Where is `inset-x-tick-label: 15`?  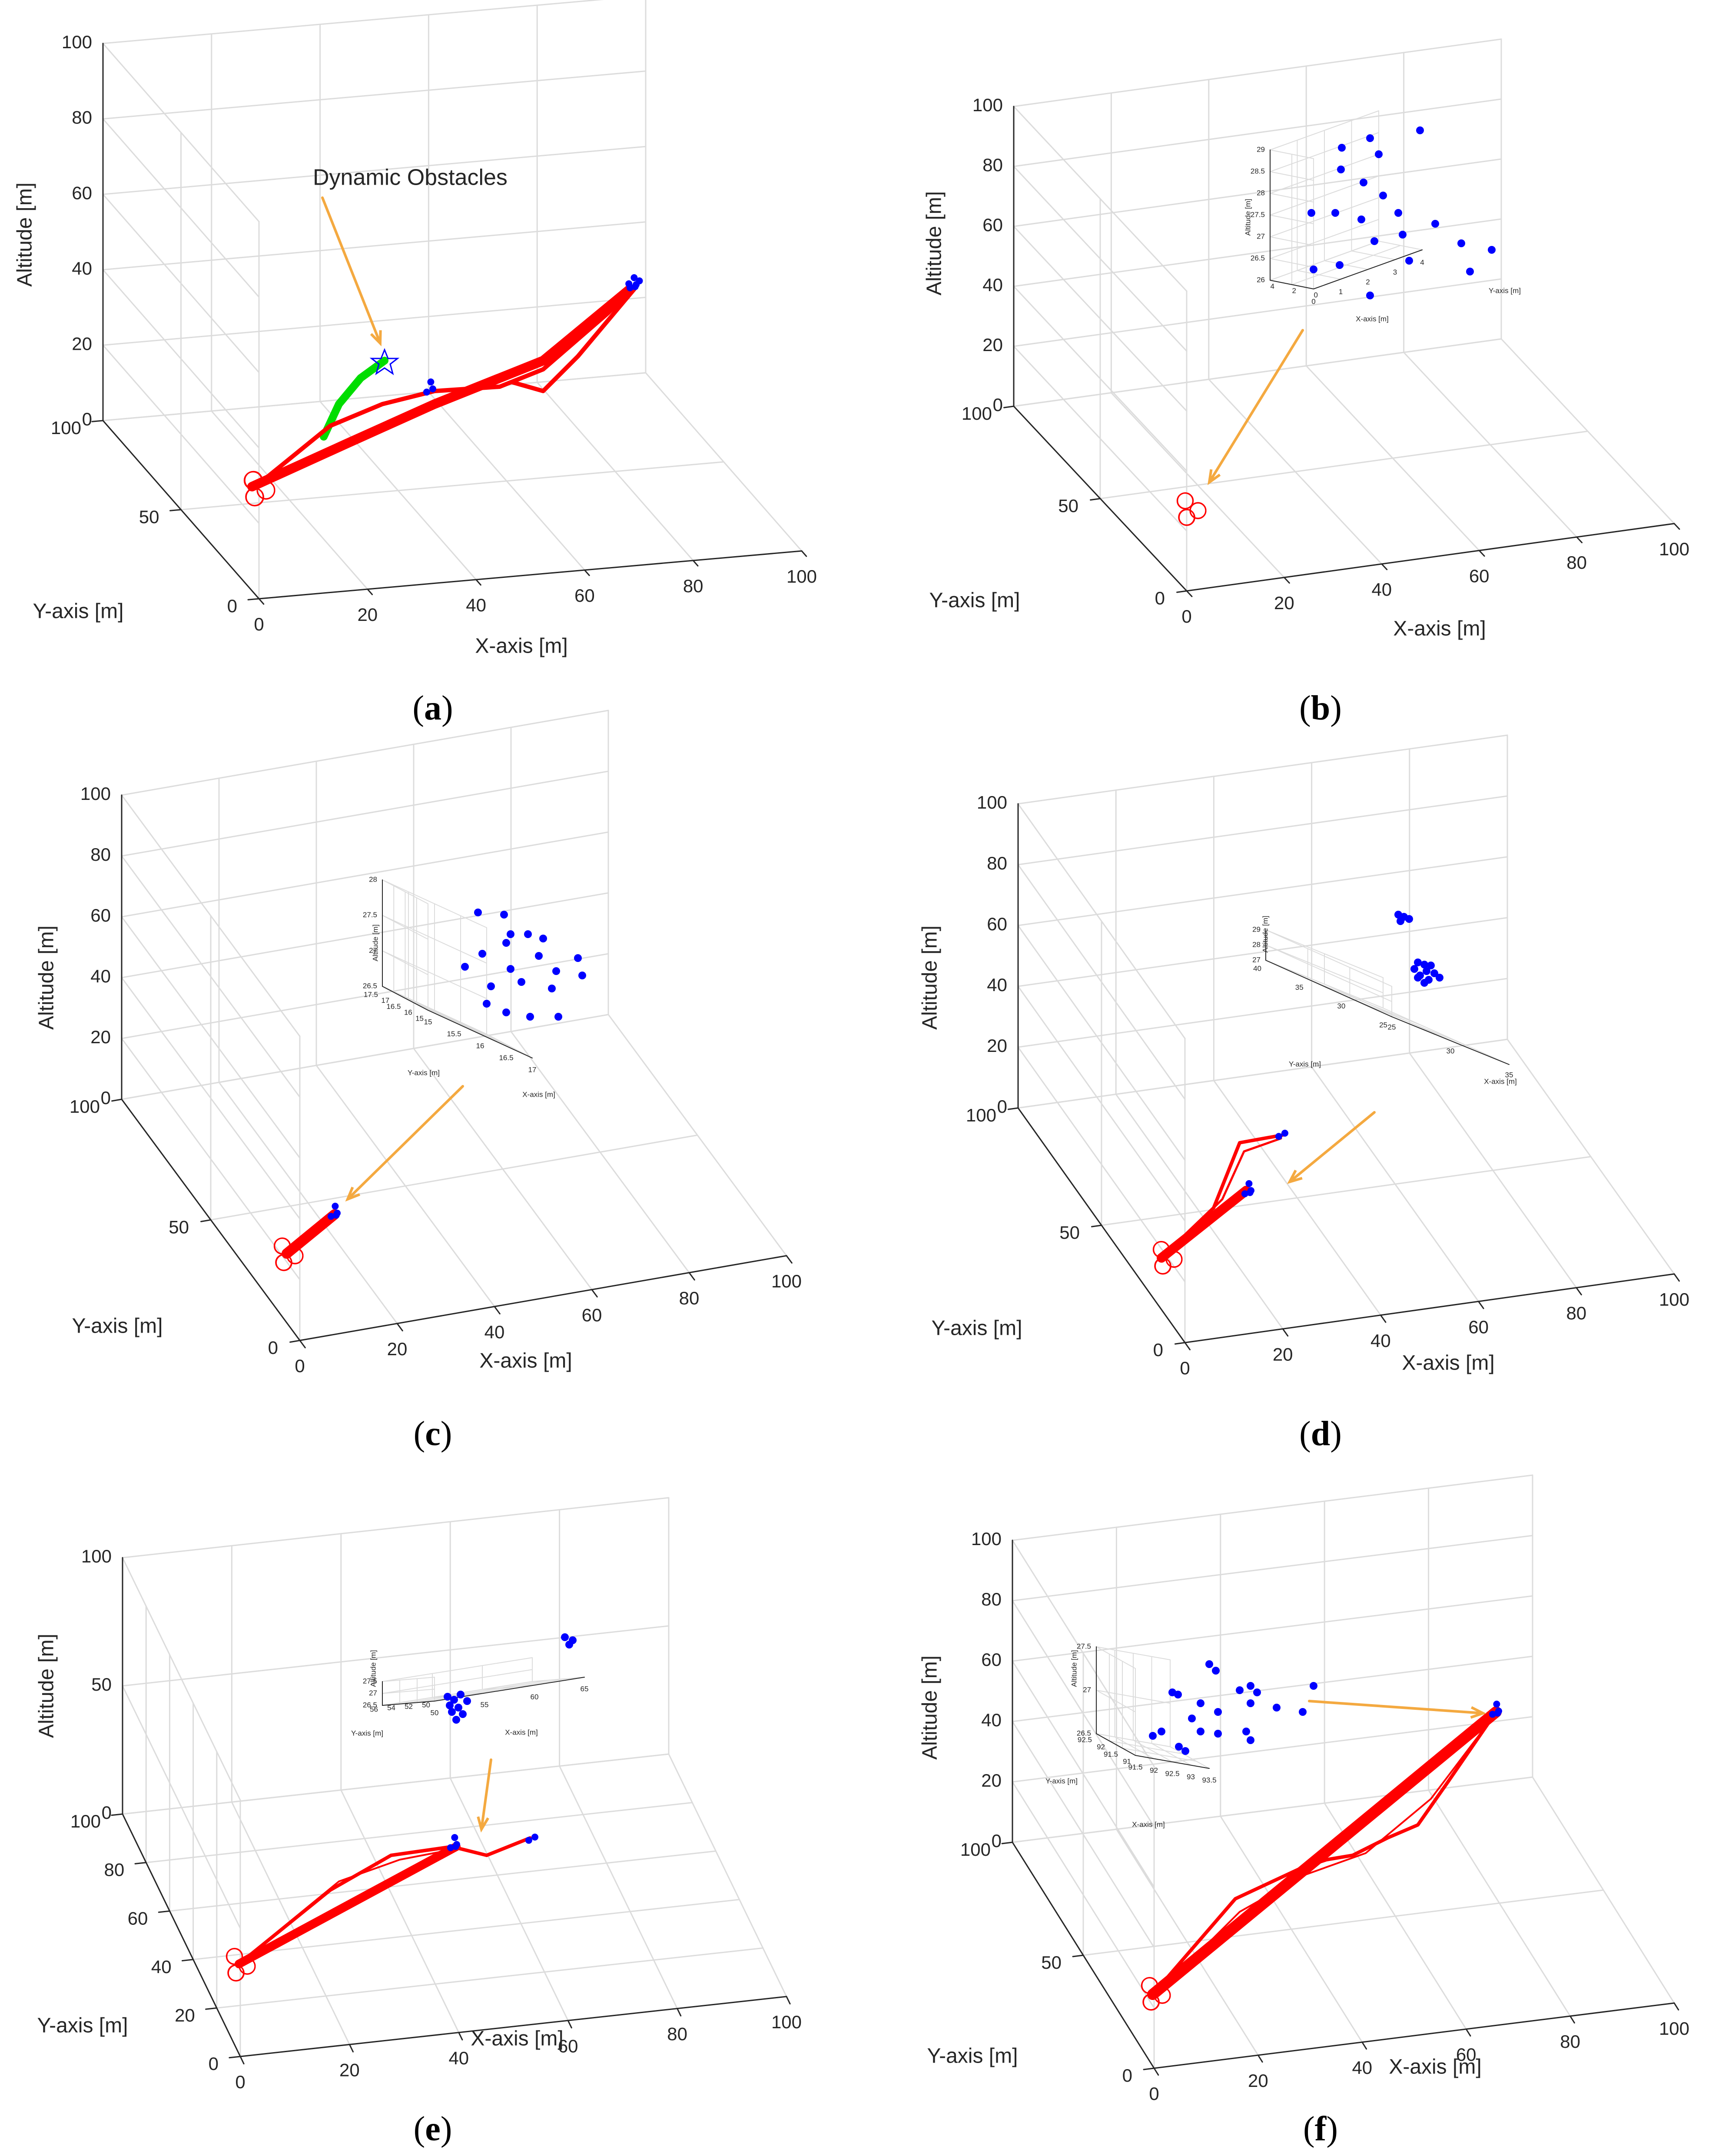 inset-x-tick-label: 15 is located at coordinates (428, 1022).